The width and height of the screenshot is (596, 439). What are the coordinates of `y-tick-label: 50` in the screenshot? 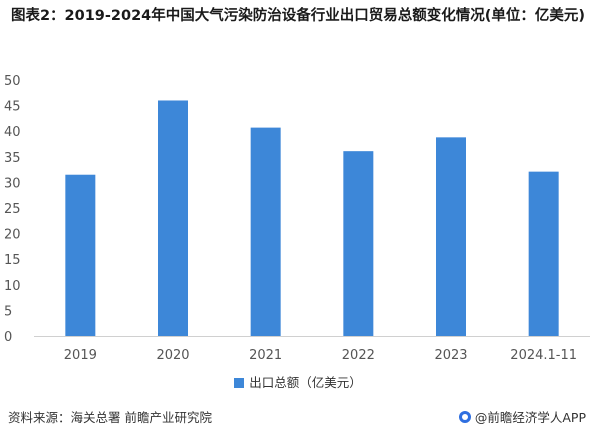 It's located at (12, 81).